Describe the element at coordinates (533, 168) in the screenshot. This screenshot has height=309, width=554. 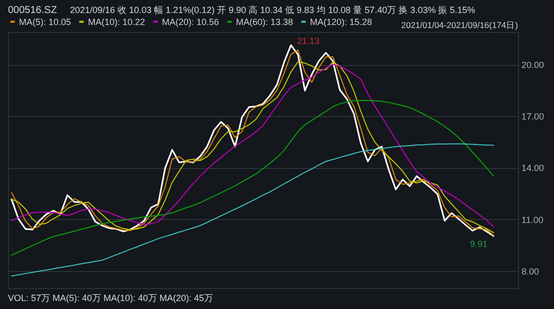
I see `y-tick-label: 14.00` at that location.